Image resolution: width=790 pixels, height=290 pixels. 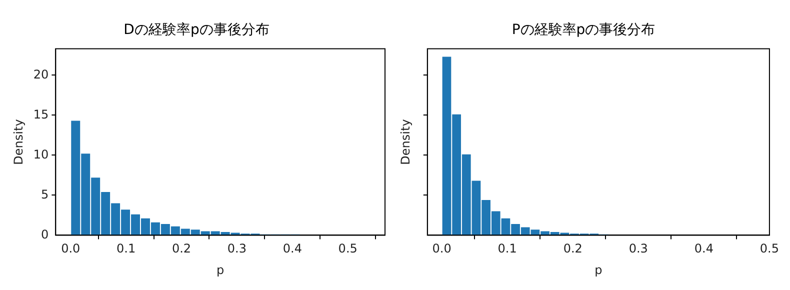 What do you see at coordinates (197, 30) in the screenshot?
I see `chart-title: Dの経験率pの事後分布` at bounding box center [197, 30].